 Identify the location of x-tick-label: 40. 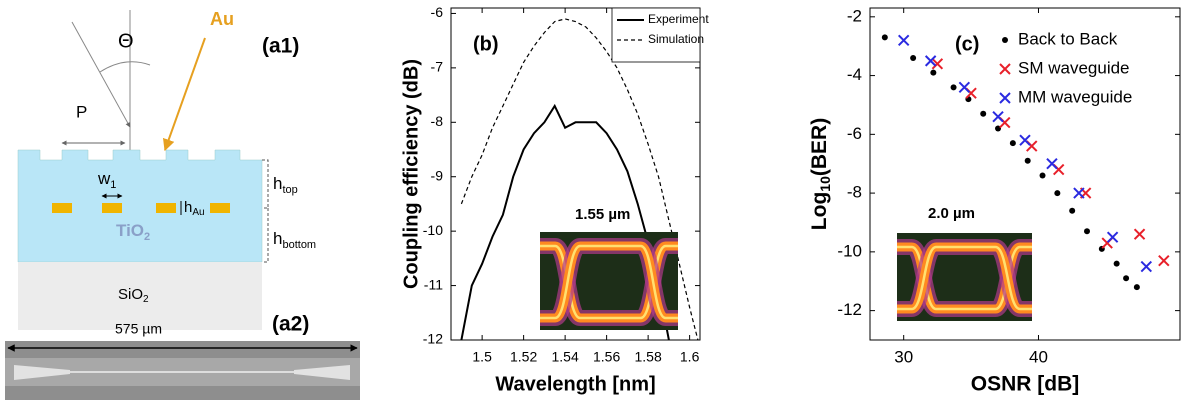
(1038, 356).